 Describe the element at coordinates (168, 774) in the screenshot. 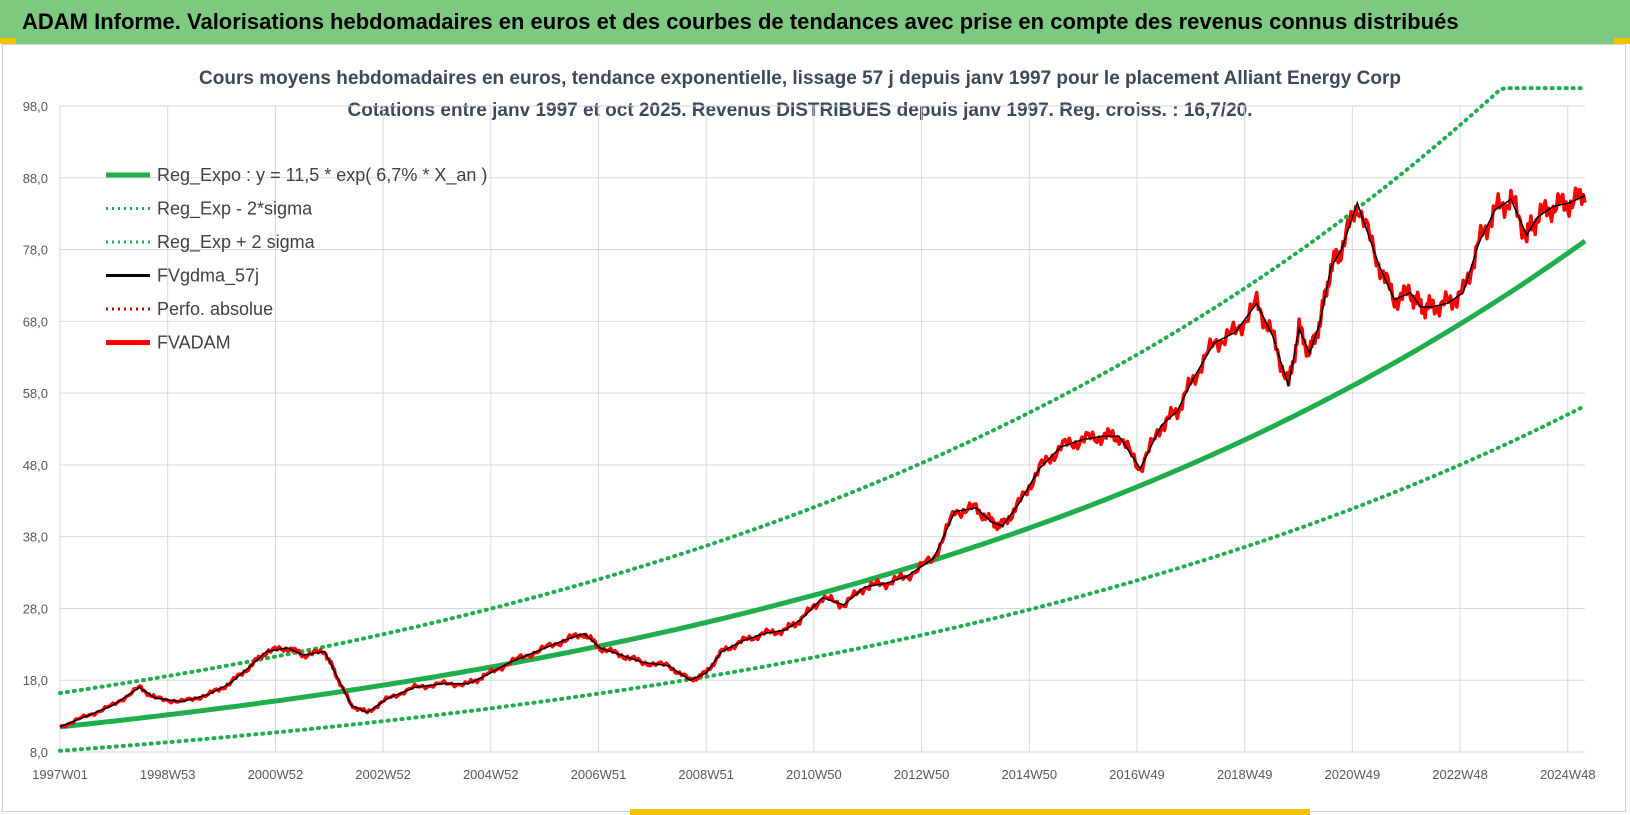

I see `x-tick-label: 1998W53` at that location.